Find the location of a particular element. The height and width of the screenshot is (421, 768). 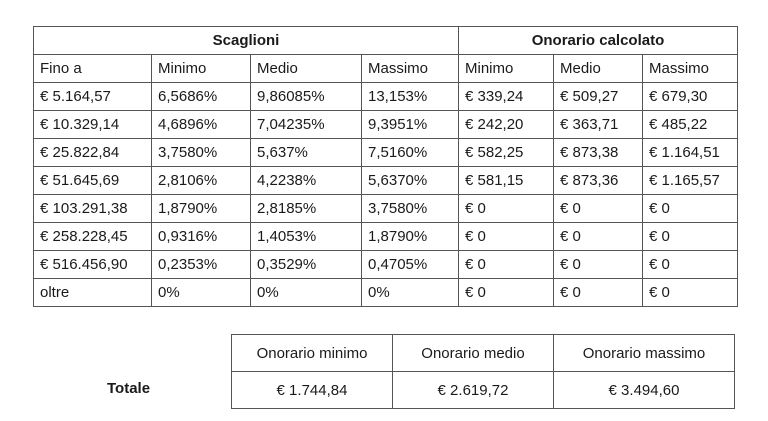

table-cell: 2,8106% is located at coordinates (201, 180).